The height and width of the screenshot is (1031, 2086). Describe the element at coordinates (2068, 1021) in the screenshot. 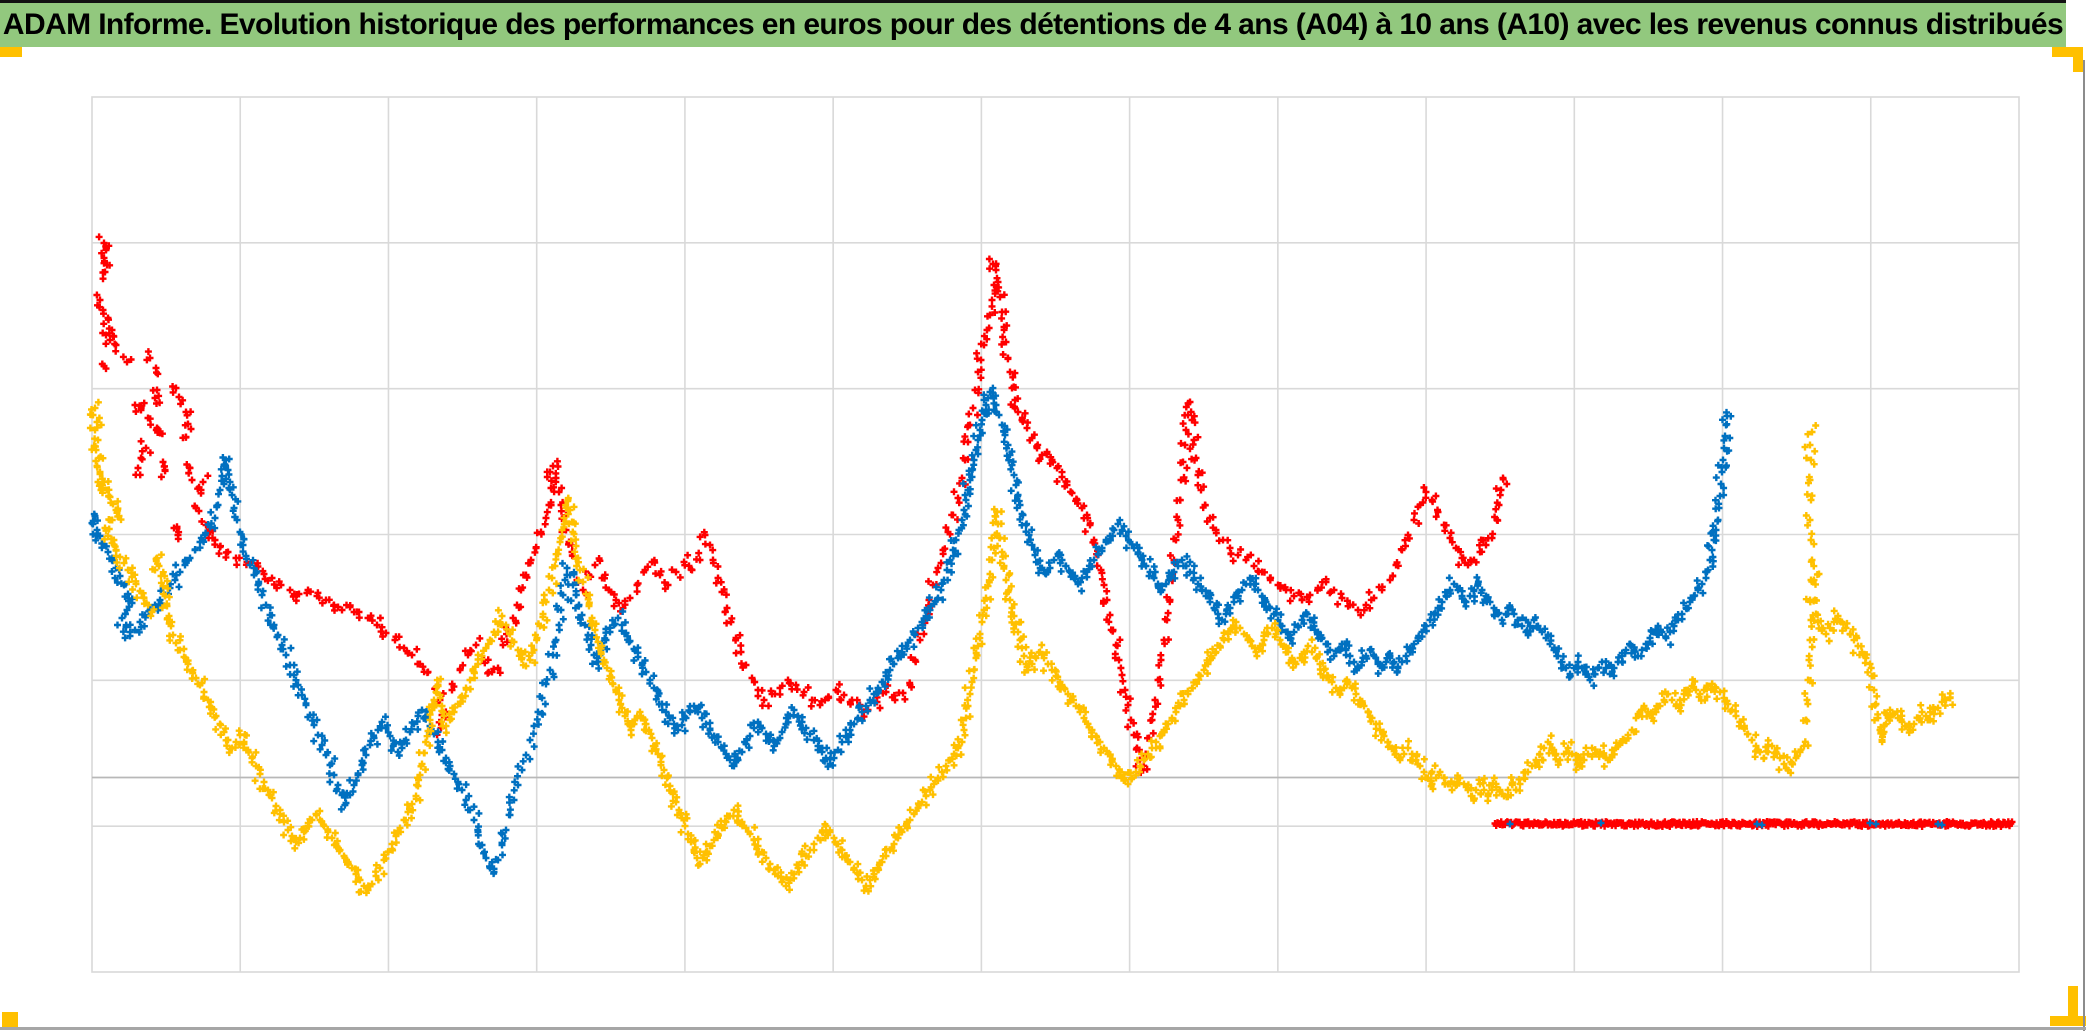

I see `selection-handle-bottom-right-h` at that location.